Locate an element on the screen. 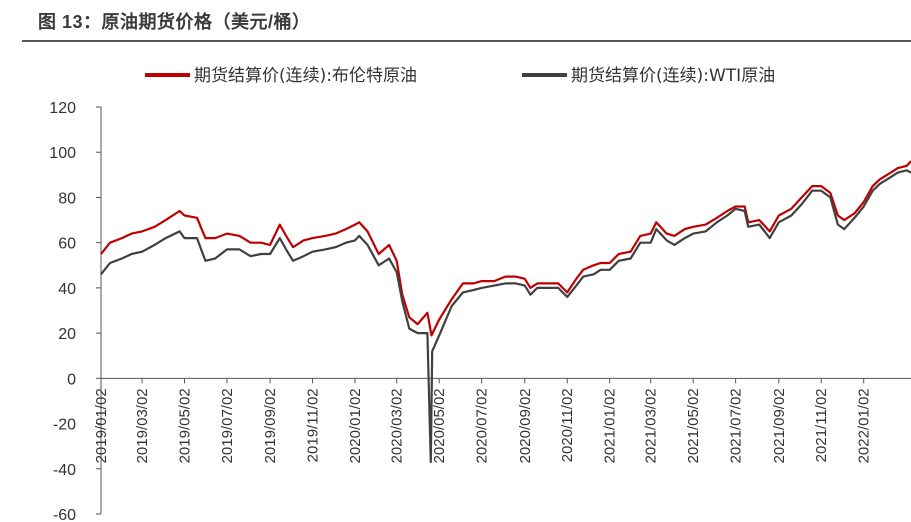 The image size is (911, 522). y-tick-label: 20 is located at coordinates (67, 334).